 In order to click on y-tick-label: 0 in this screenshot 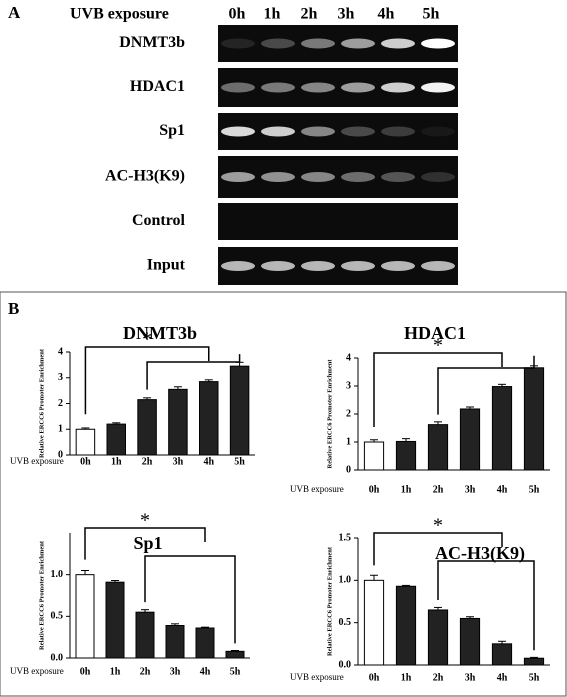, I will do `click(60, 454)`.